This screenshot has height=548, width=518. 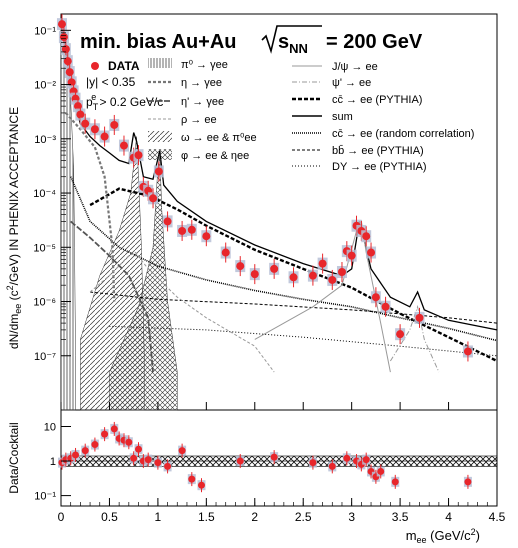 What do you see at coordinates (294, 307) in the screenshot?
I see `curve-bbbar-pythia` at bounding box center [294, 307].